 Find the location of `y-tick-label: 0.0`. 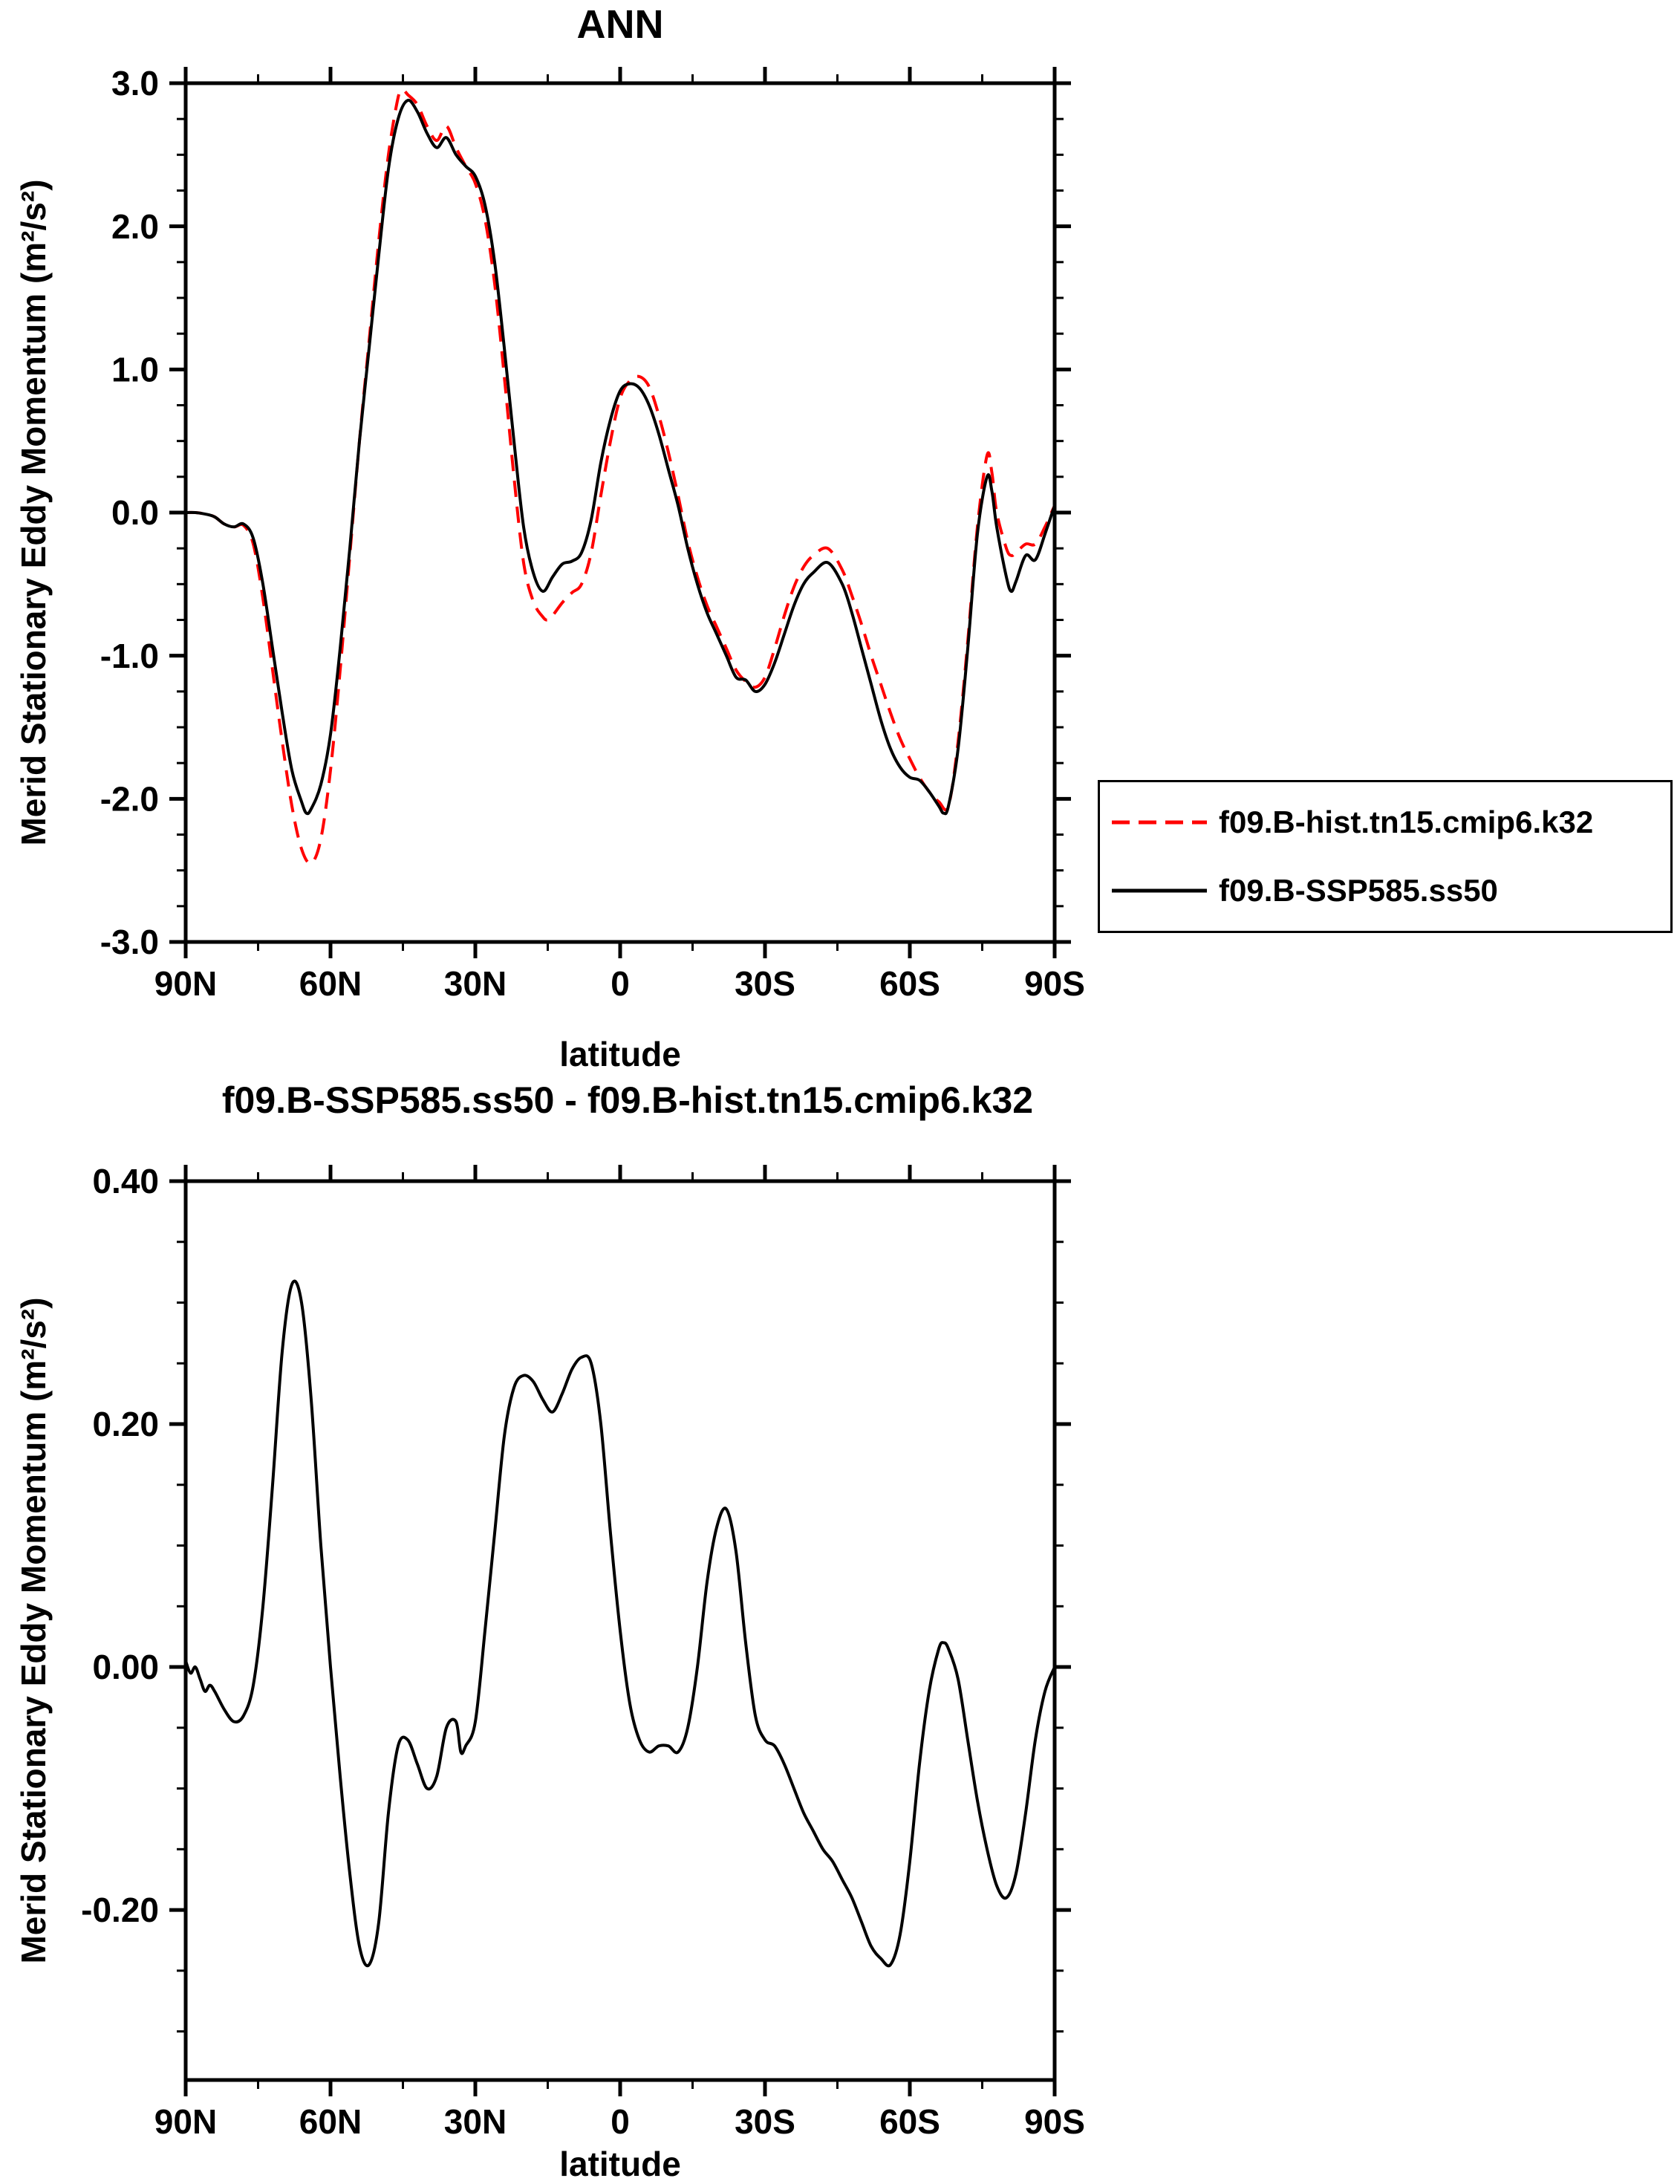

y-tick-label: 0.0 is located at coordinates (135, 512).